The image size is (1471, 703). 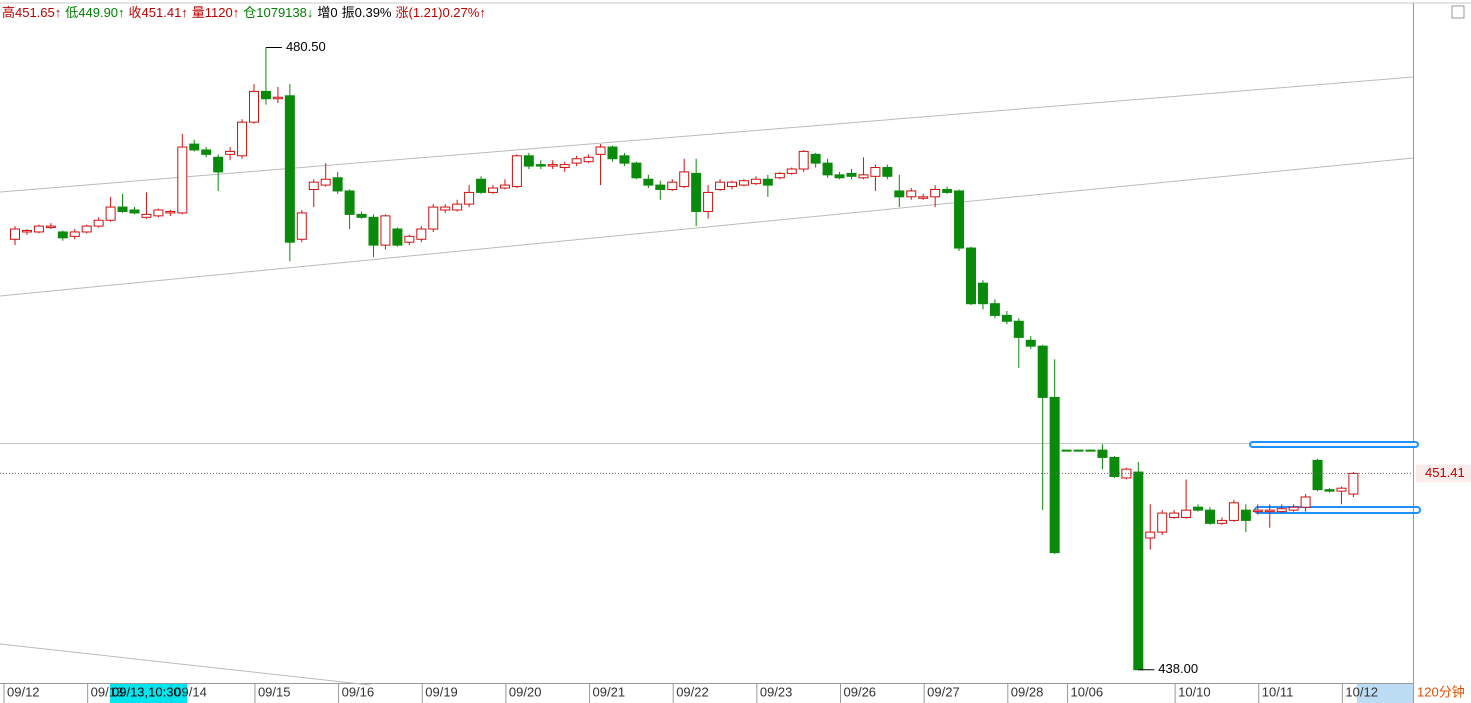 What do you see at coordinates (1278, 691) in the screenshot?
I see `x-tick-label: 10/11` at bounding box center [1278, 691].